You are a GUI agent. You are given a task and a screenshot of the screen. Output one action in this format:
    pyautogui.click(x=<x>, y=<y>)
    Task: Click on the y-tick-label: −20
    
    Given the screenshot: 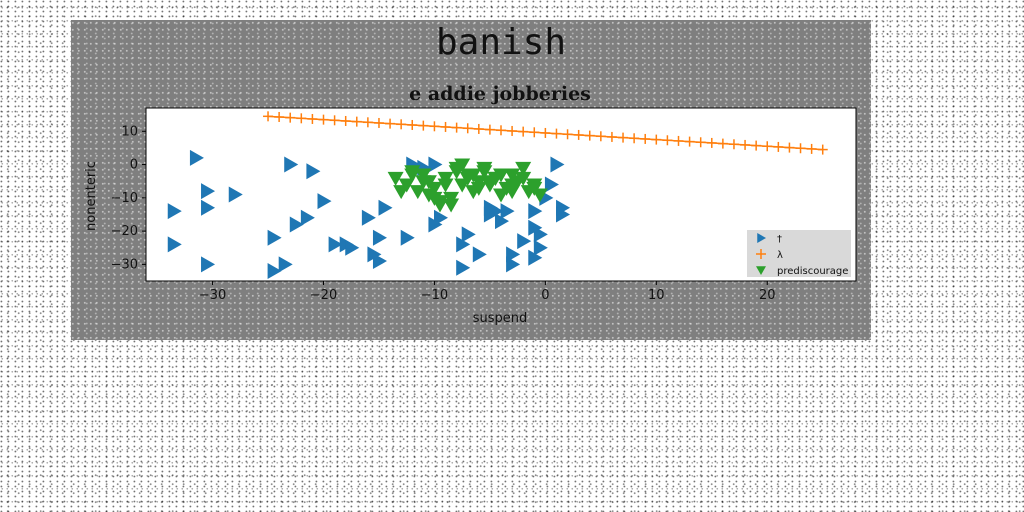 What is the action you would take?
    pyautogui.click(x=124, y=231)
    